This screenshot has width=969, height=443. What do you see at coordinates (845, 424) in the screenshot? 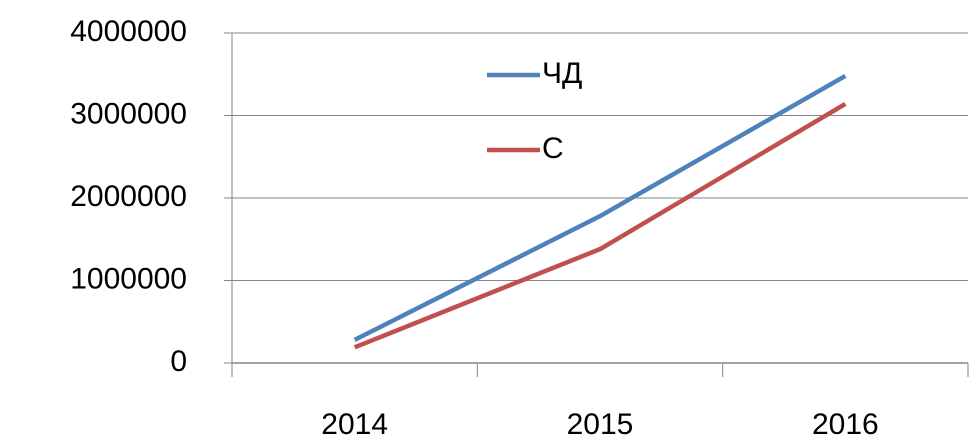
I see `x-tick-label: 2016` at bounding box center [845, 424].